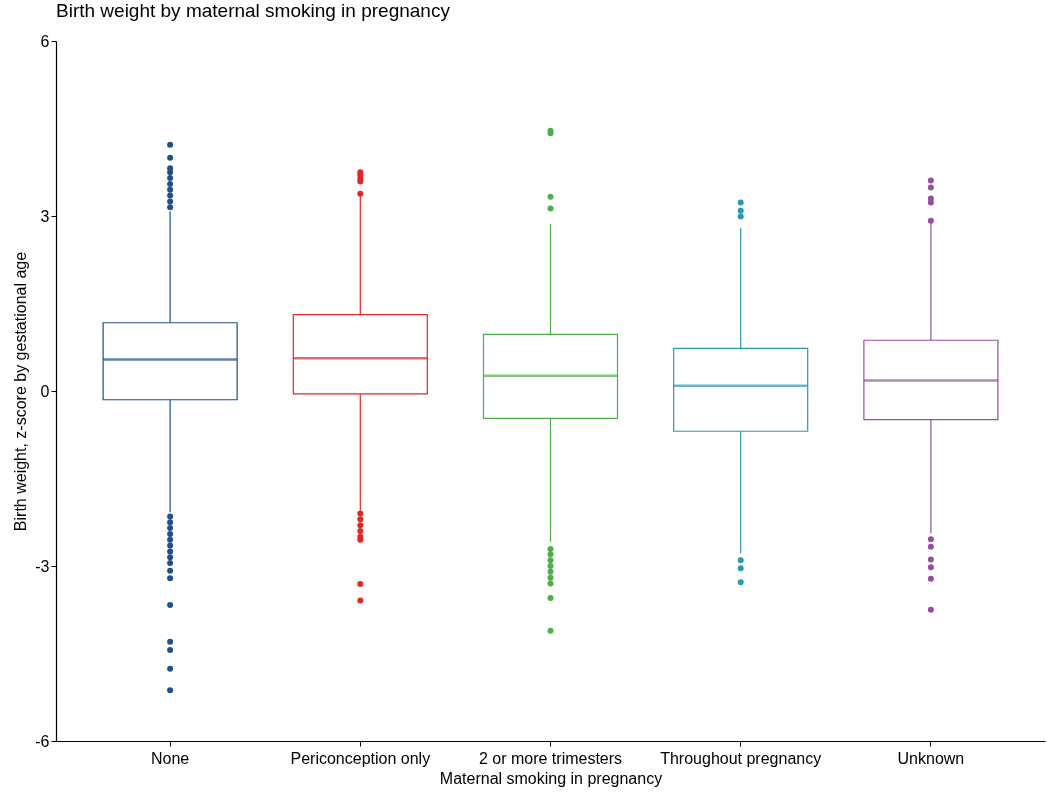 This screenshot has height=798, width=1047. Describe the element at coordinates (45, 216) in the screenshot. I see `y-tick-label: 3` at that location.